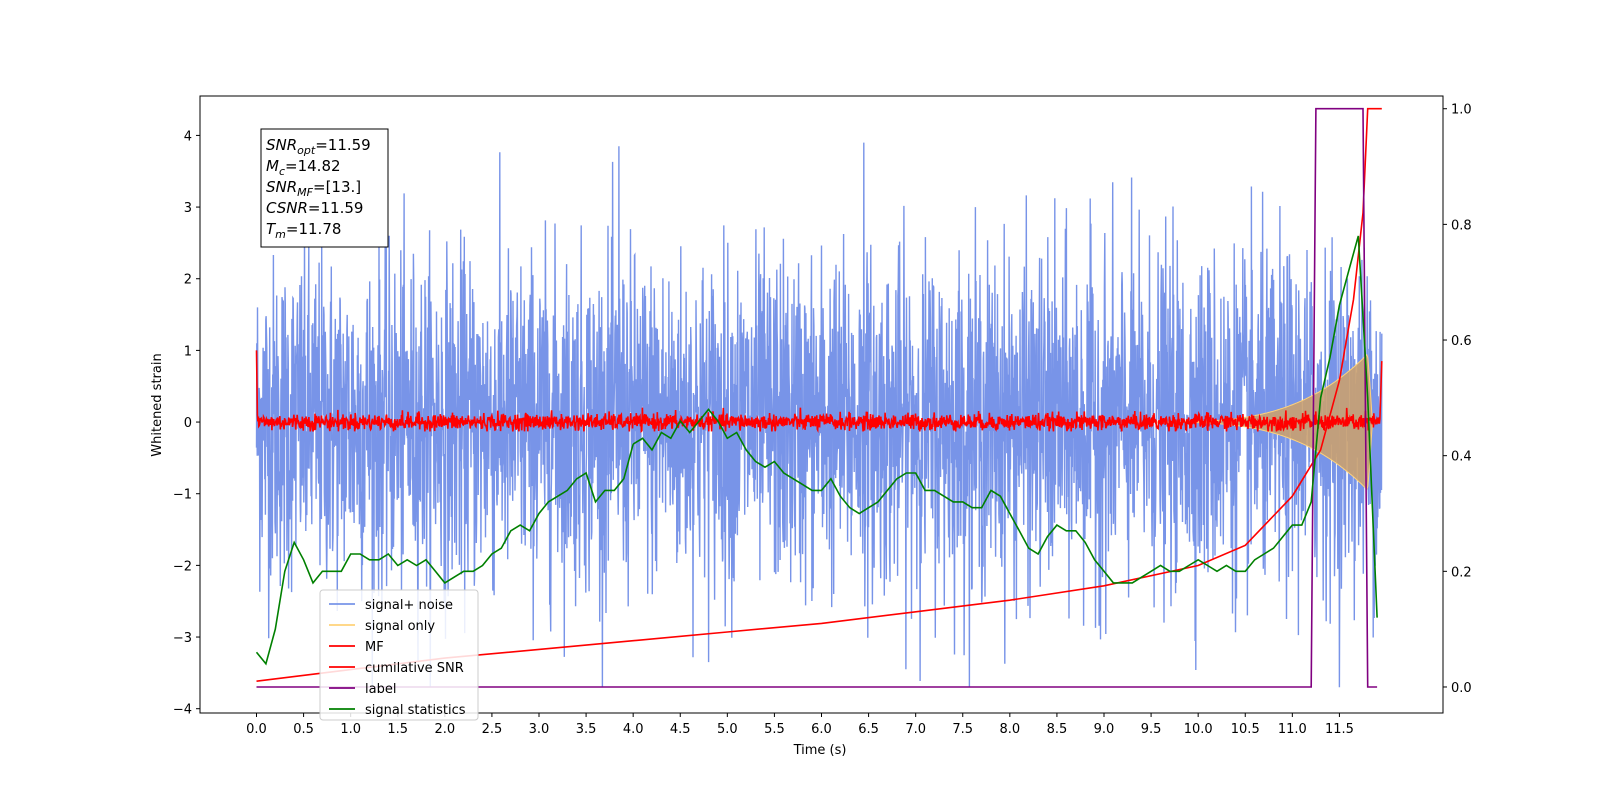 The image size is (1600, 804). I want to click on x-tick-label: 2.0, so click(444, 729).